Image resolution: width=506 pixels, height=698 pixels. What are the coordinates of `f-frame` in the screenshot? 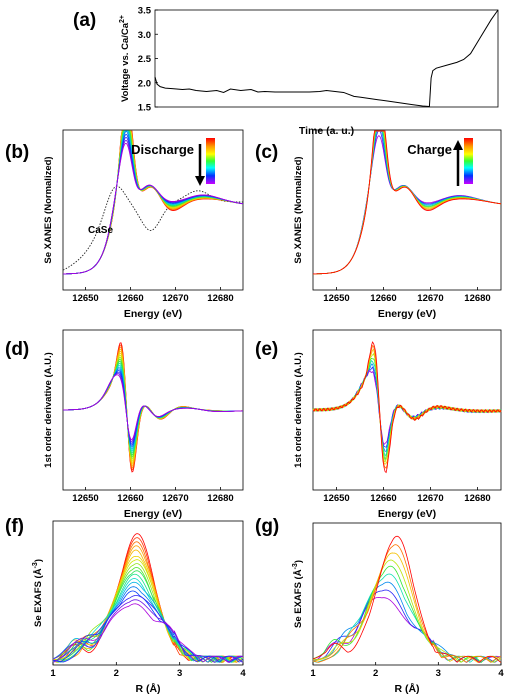 It's located at (148, 593).